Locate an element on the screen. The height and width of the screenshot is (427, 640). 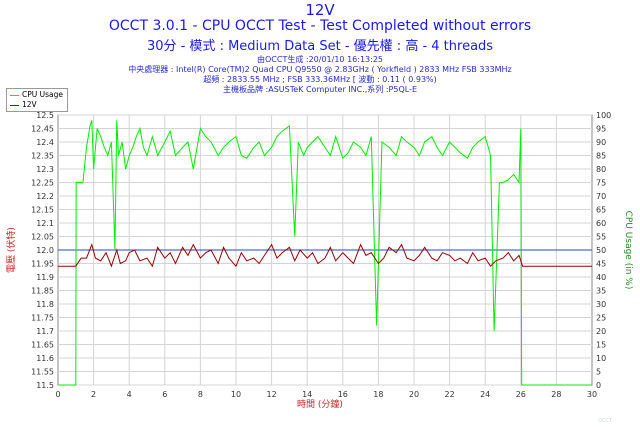
y2-tick-label: 30 is located at coordinates (601, 304).